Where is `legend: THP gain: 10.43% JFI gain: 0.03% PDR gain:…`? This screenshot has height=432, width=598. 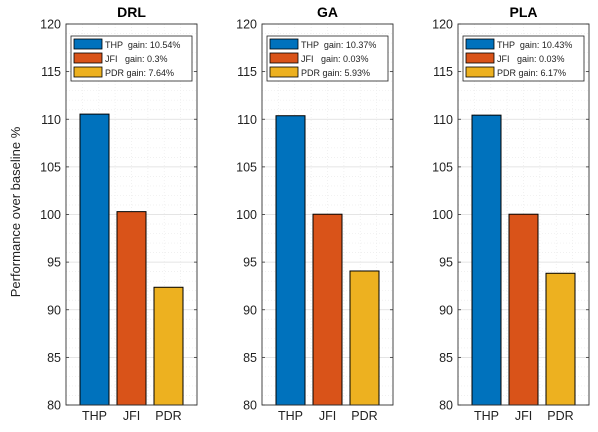 legend: THP gain: 10.43% JFI gain: 0.03% PDR gain:… is located at coordinates (523, 58).